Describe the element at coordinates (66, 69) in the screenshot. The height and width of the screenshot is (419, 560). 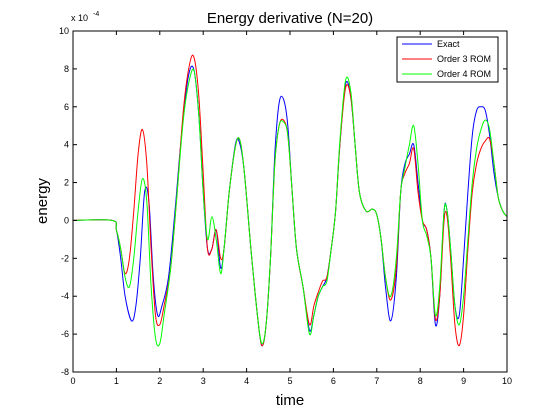
I see `y-tick-label: 8` at that location.